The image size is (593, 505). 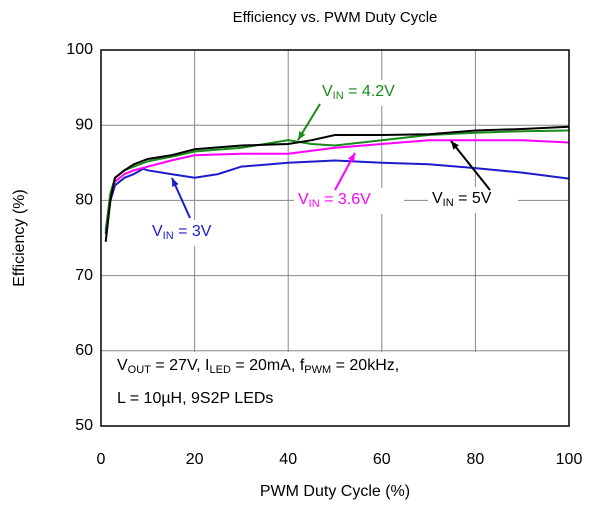 I want to click on text-part: = 20mA, f, so click(x=268, y=365).